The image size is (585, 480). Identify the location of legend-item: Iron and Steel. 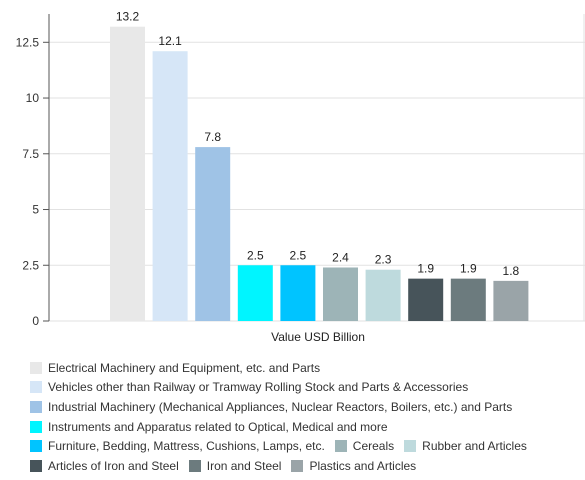
(235, 466).